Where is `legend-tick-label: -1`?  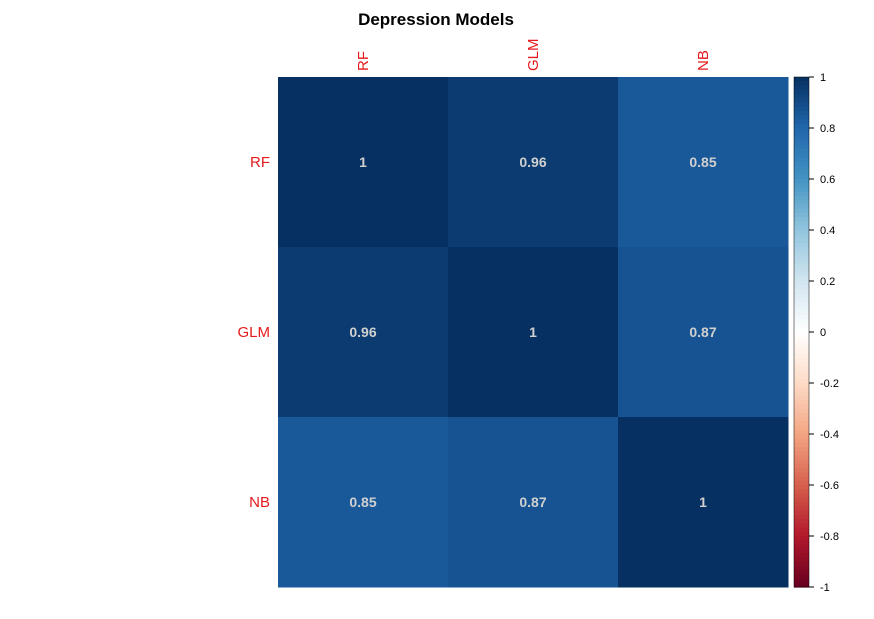
legend-tick-label: -1 is located at coordinates (825, 588).